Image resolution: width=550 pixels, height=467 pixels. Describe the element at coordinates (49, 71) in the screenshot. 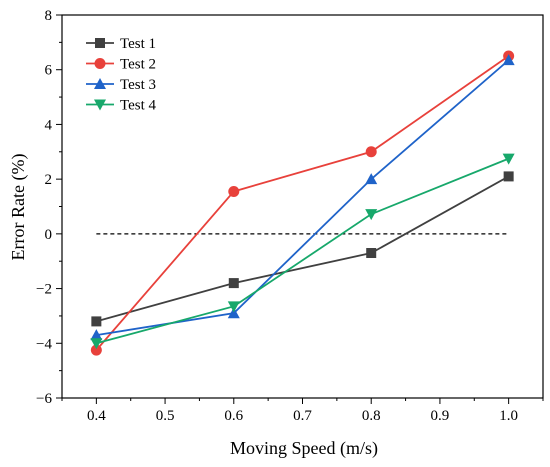

I see `y-tick-label: 6` at that location.